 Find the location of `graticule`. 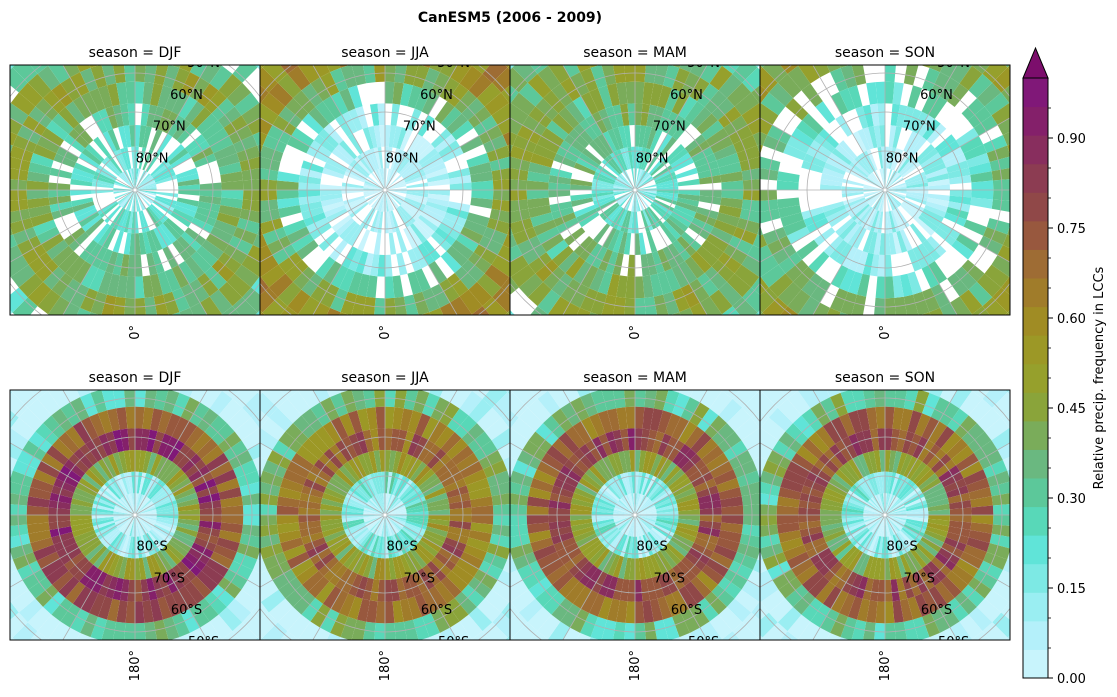

graticule is located at coordinates (635, 515).